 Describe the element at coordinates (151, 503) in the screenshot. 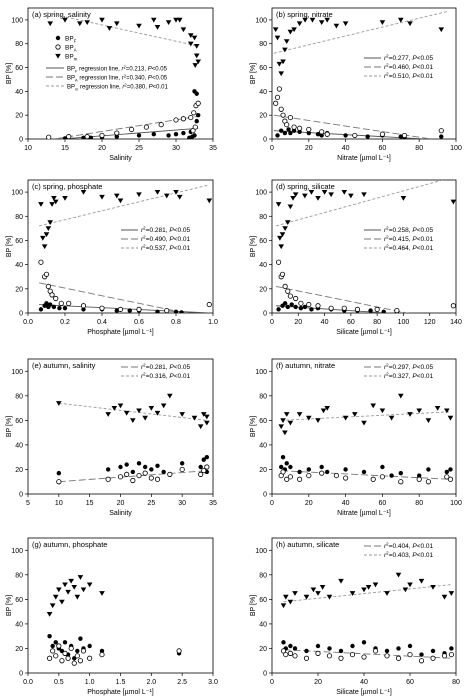

I see `x-tick-label: 25` at that location.